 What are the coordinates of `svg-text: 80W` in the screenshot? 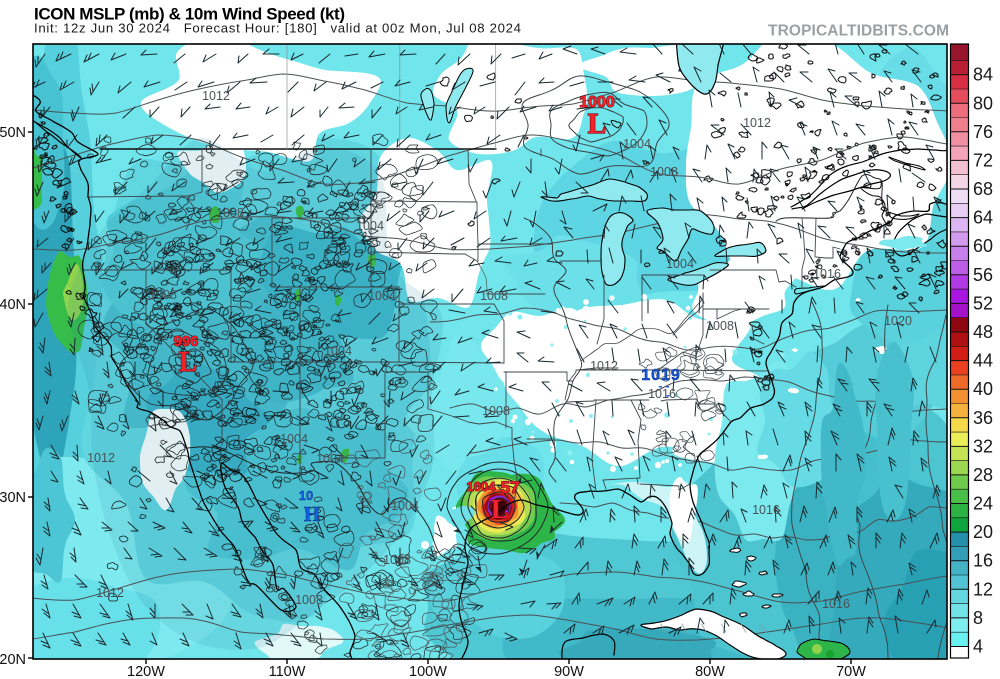 It's located at (710, 671).